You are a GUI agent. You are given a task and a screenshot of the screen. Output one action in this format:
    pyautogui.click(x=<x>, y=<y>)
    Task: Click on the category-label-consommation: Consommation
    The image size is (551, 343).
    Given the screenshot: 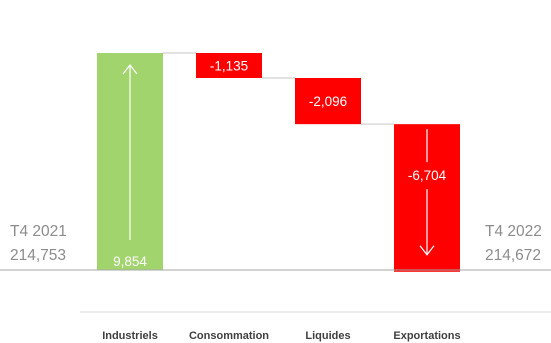 What is the action you would take?
    pyautogui.click(x=229, y=336)
    